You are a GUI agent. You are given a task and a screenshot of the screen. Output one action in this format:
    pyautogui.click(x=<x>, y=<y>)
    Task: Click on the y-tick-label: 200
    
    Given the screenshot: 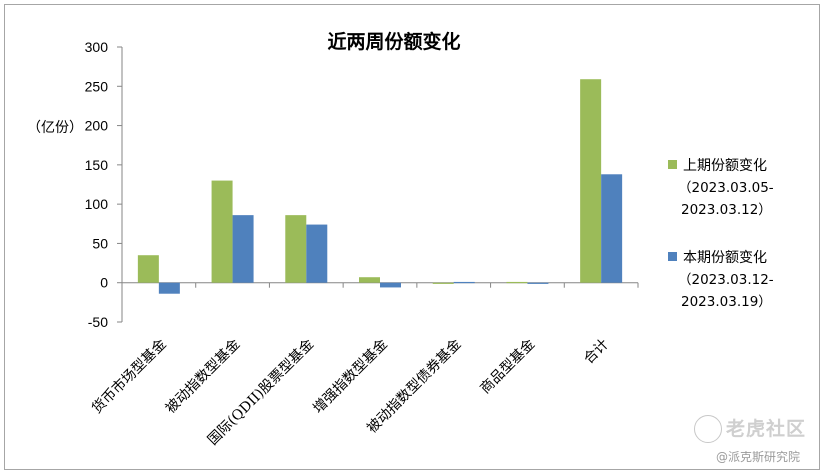 What is the action you would take?
    pyautogui.click(x=97, y=126)
    